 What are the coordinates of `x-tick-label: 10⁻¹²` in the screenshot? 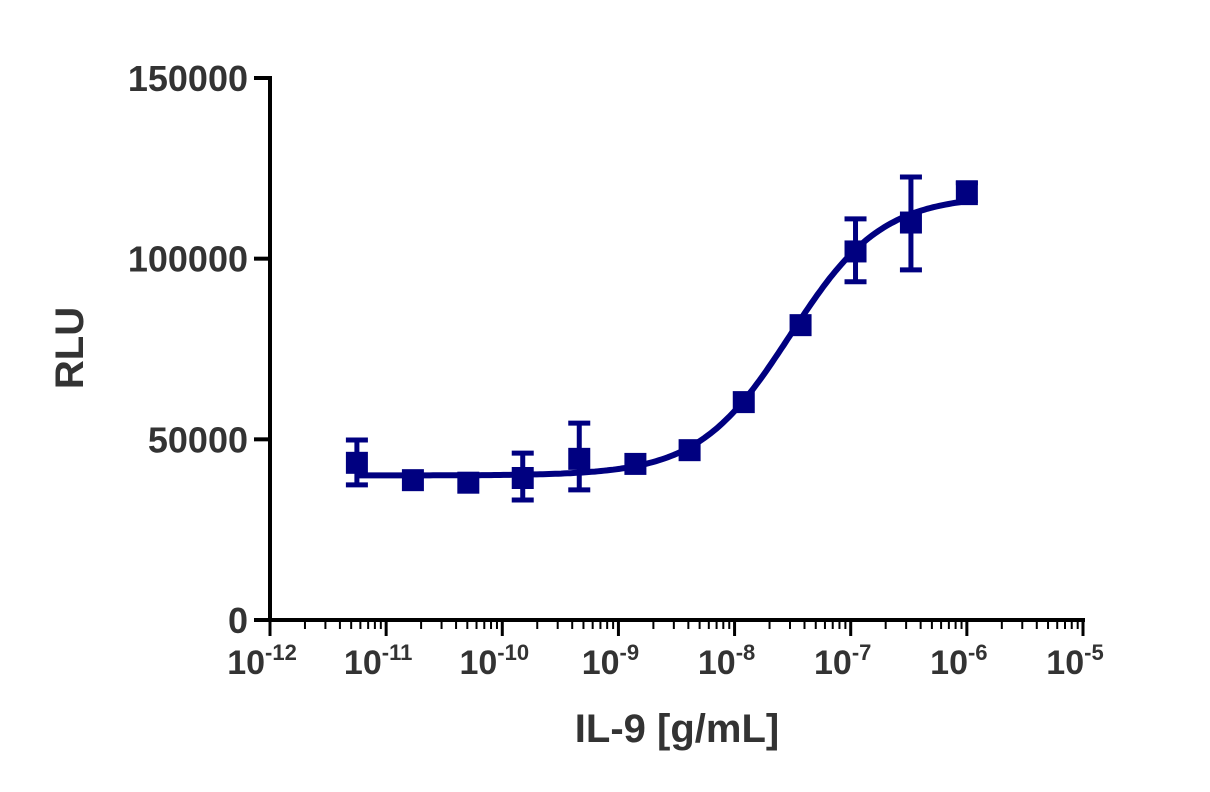 It's located at (262, 661).